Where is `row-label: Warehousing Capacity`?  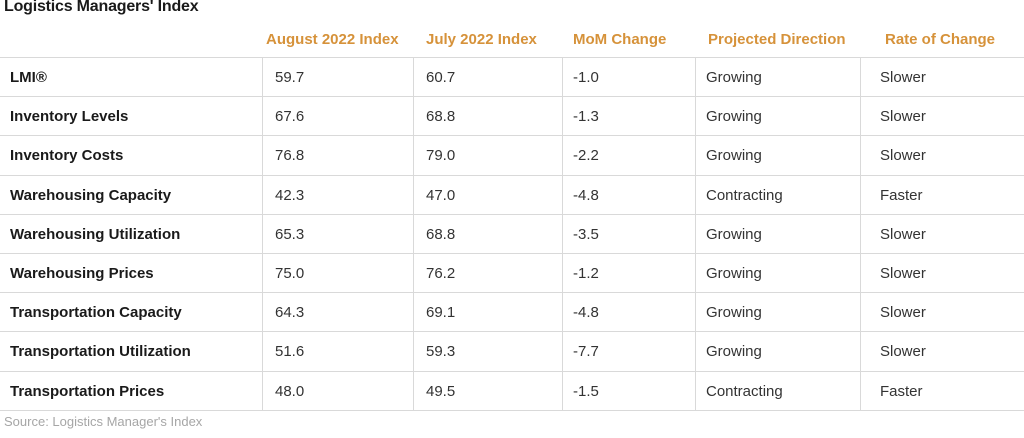
row-label: Warehousing Capacity is located at coordinates (91, 195).